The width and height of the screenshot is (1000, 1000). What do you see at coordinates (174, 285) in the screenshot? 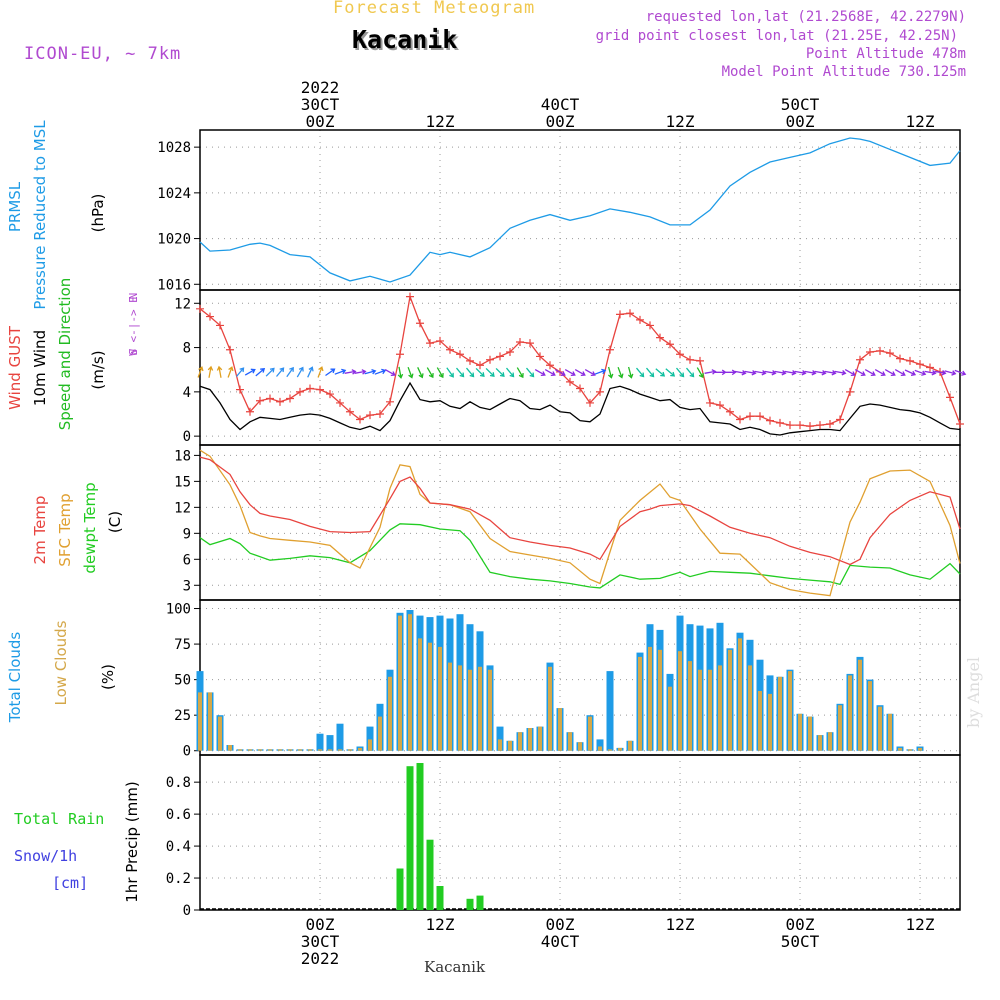
I see `ytick-label-pressure: 1016` at bounding box center [174, 285].